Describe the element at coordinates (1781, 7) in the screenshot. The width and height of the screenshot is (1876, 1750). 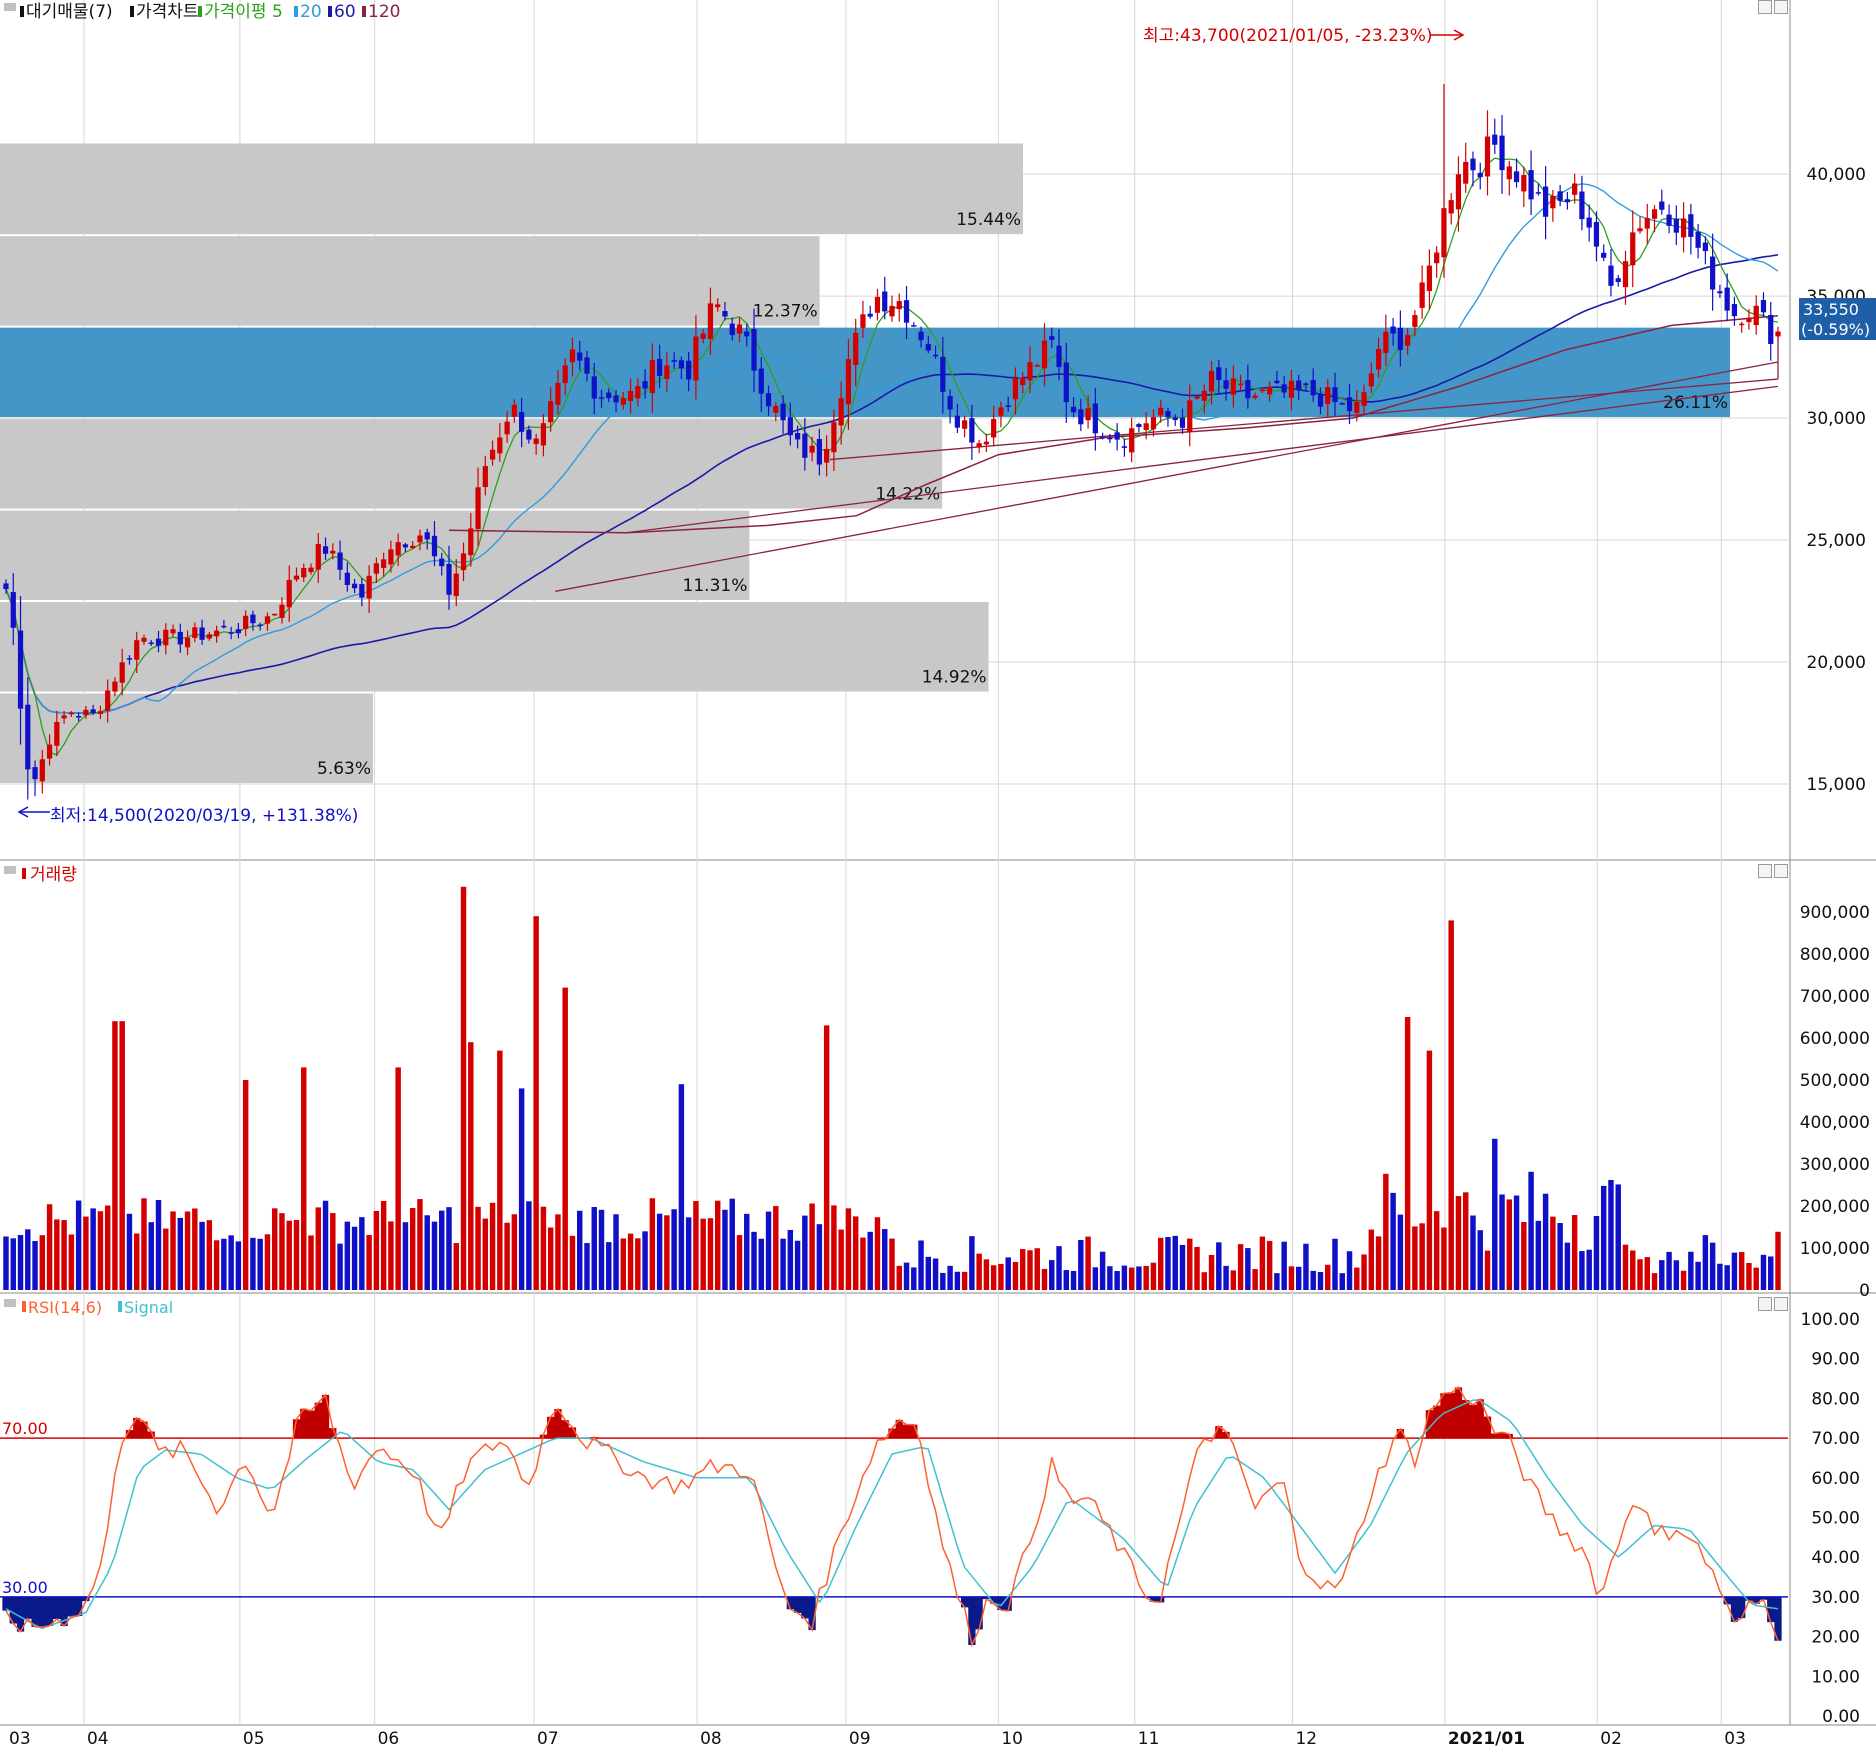
I see `price-panel-close-button` at that location.